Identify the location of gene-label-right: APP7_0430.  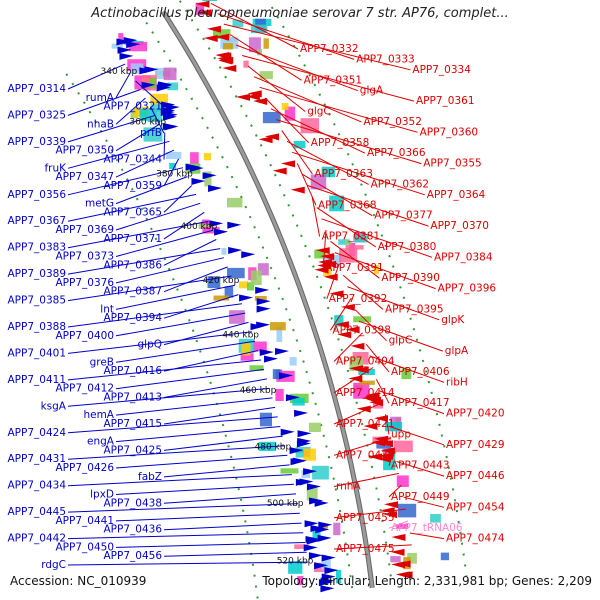
(365, 455).